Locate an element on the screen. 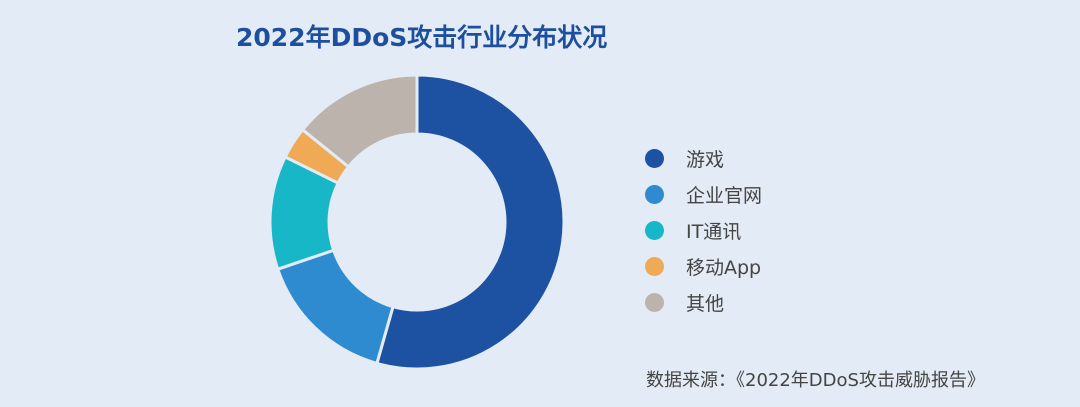 The height and width of the screenshot is (407, 1080). chart-title: 2022年DDoS攻击行业分布状况 is located at coordinates (422, 37).